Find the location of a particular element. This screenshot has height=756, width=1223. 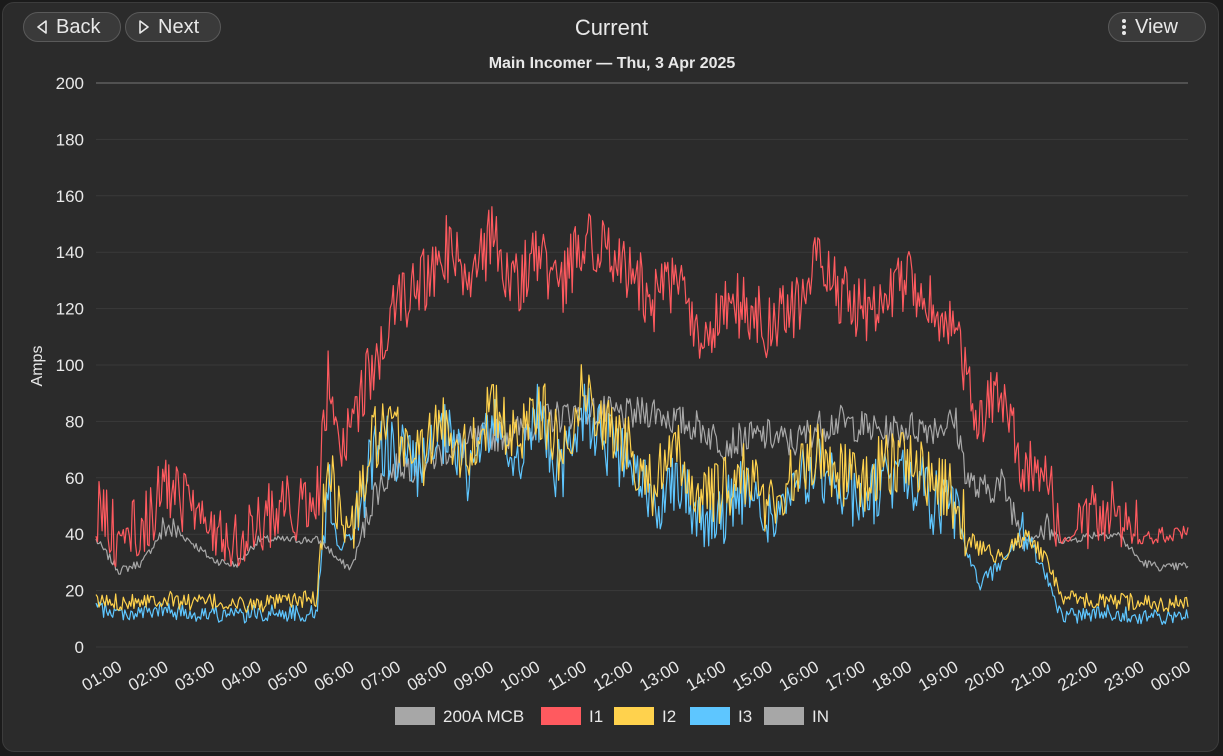

legend-label: 200A MCB is located at coordinates (483, 716).